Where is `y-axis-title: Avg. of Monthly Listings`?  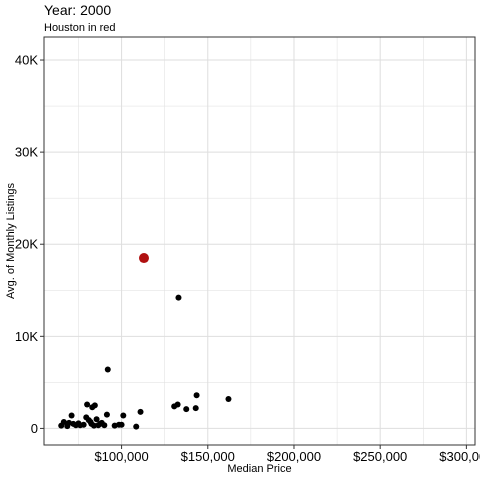 y-axis-title: Avg. of Monthly Listings is located at coordinates (11, 241).